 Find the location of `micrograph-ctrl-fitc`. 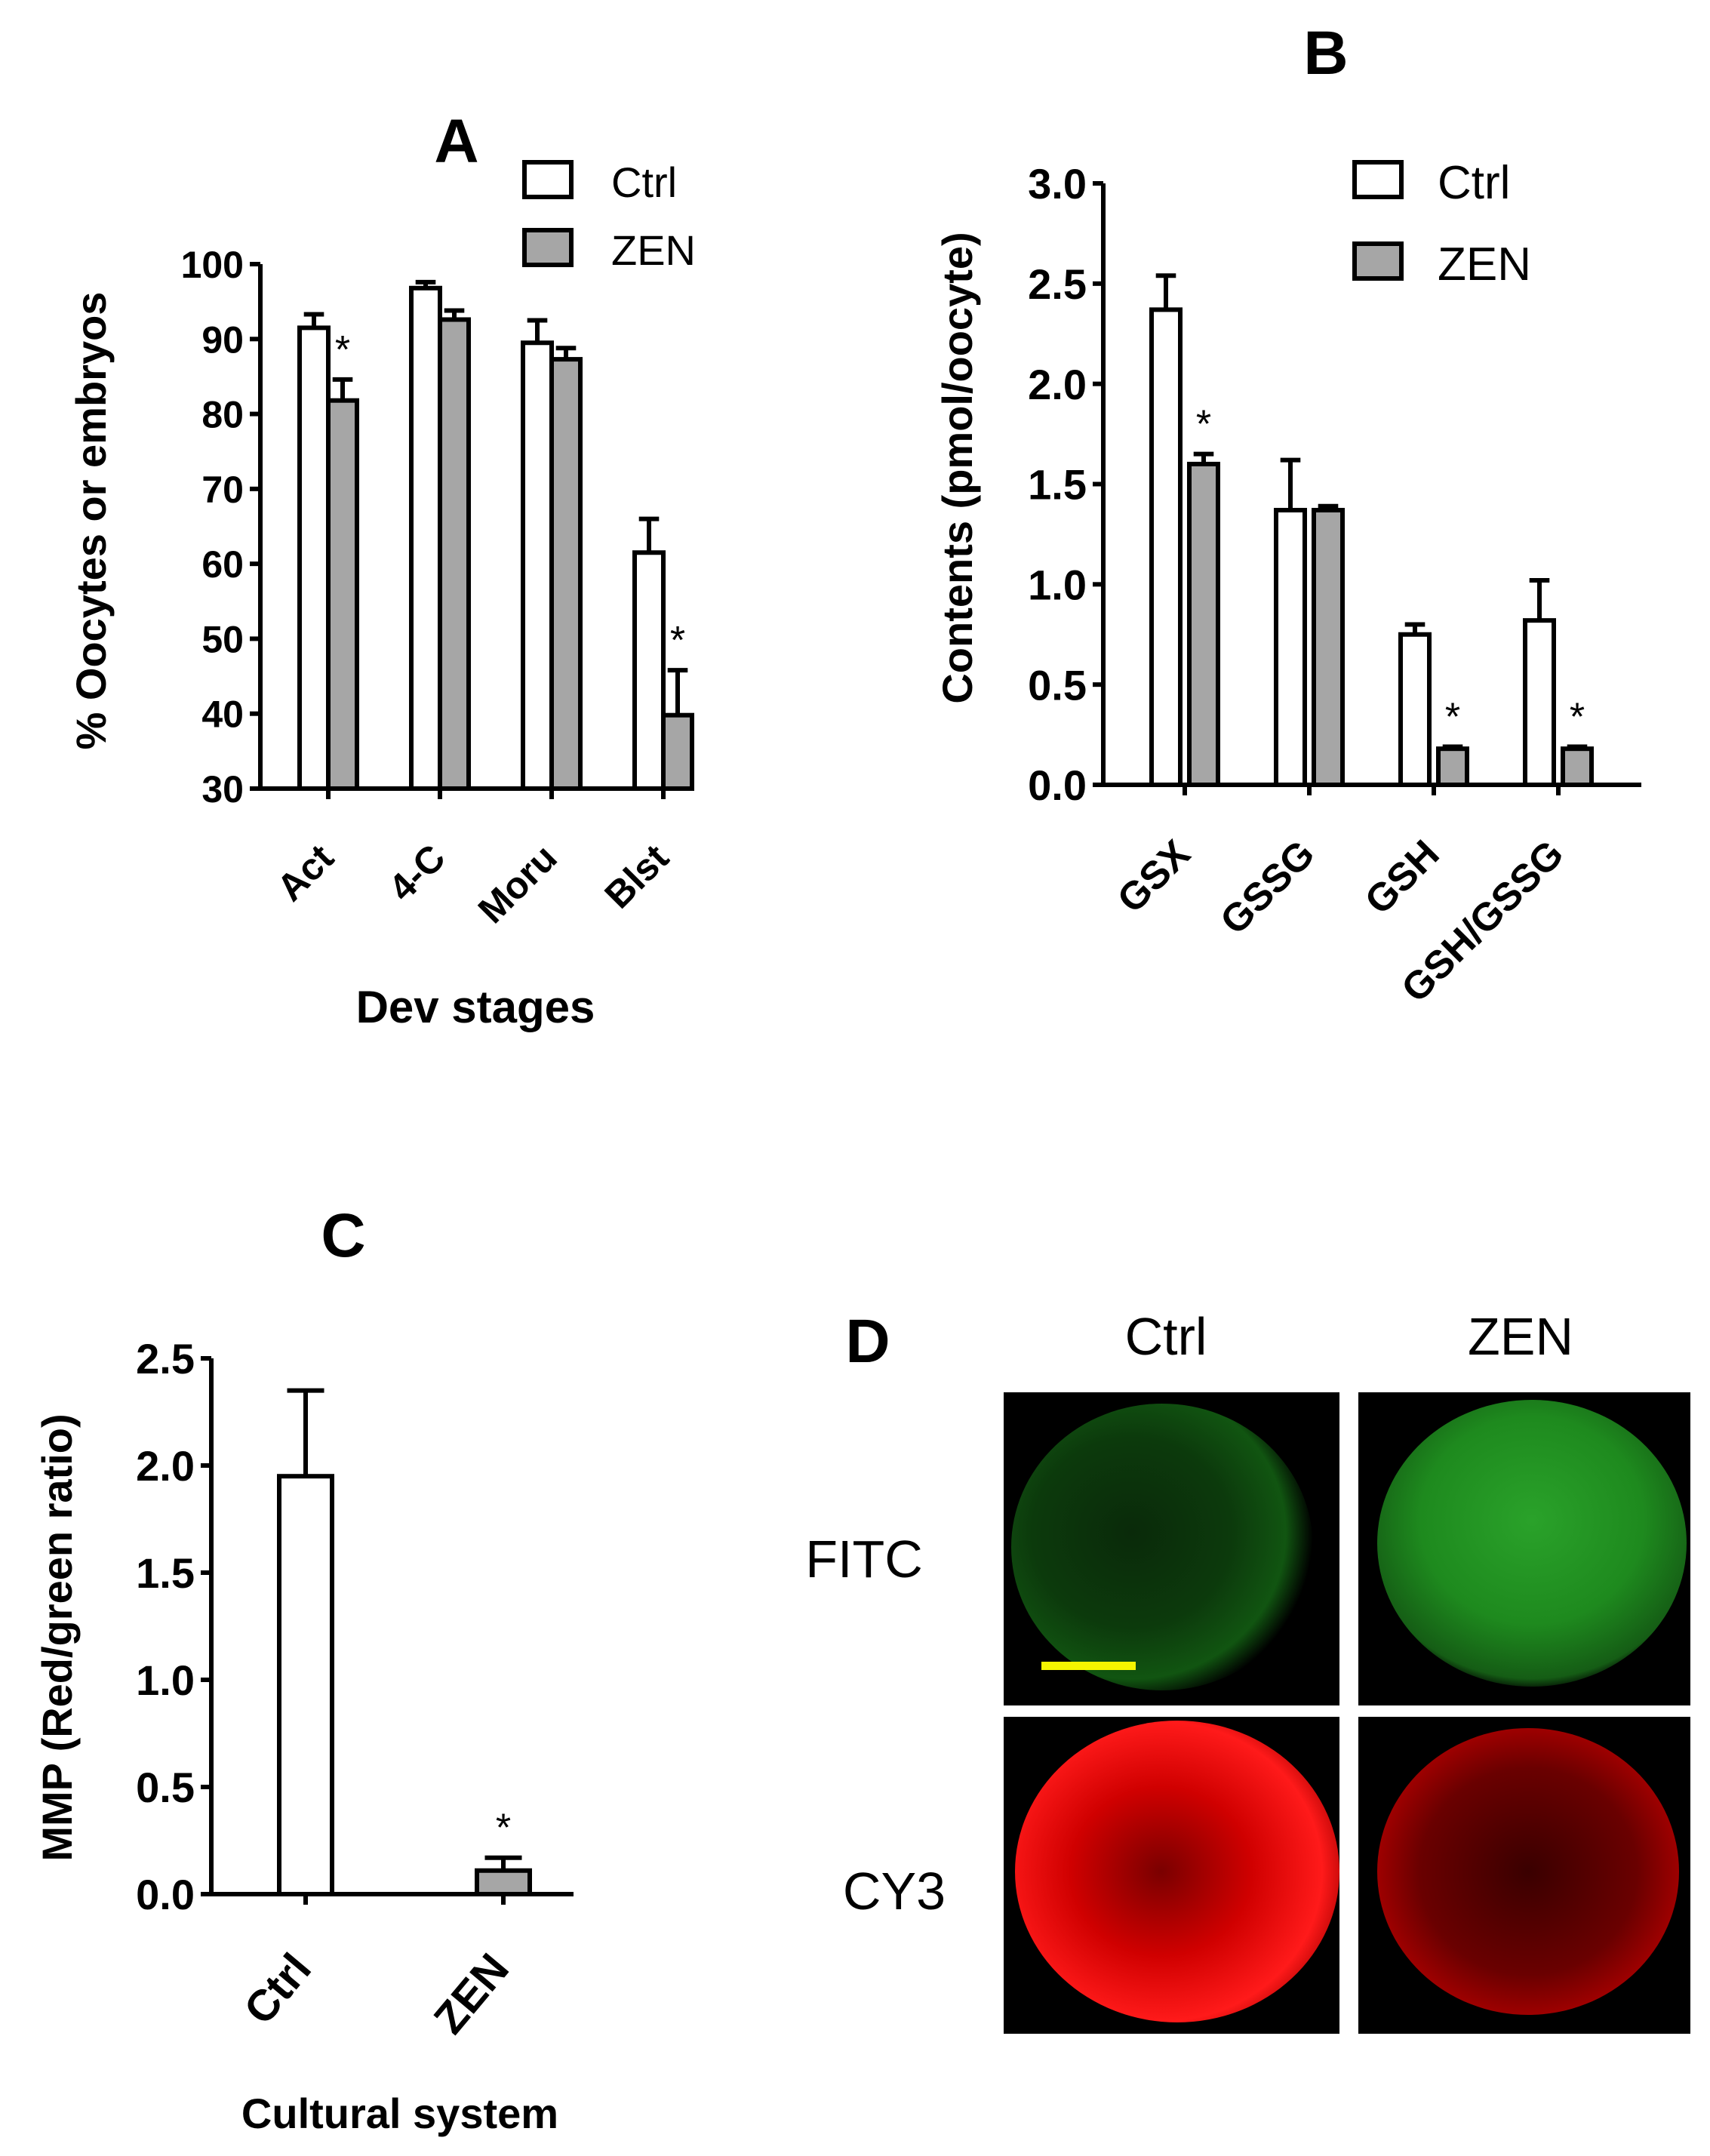

micrograph-ctrl-fitc is located at coordinates (1171, 1548).